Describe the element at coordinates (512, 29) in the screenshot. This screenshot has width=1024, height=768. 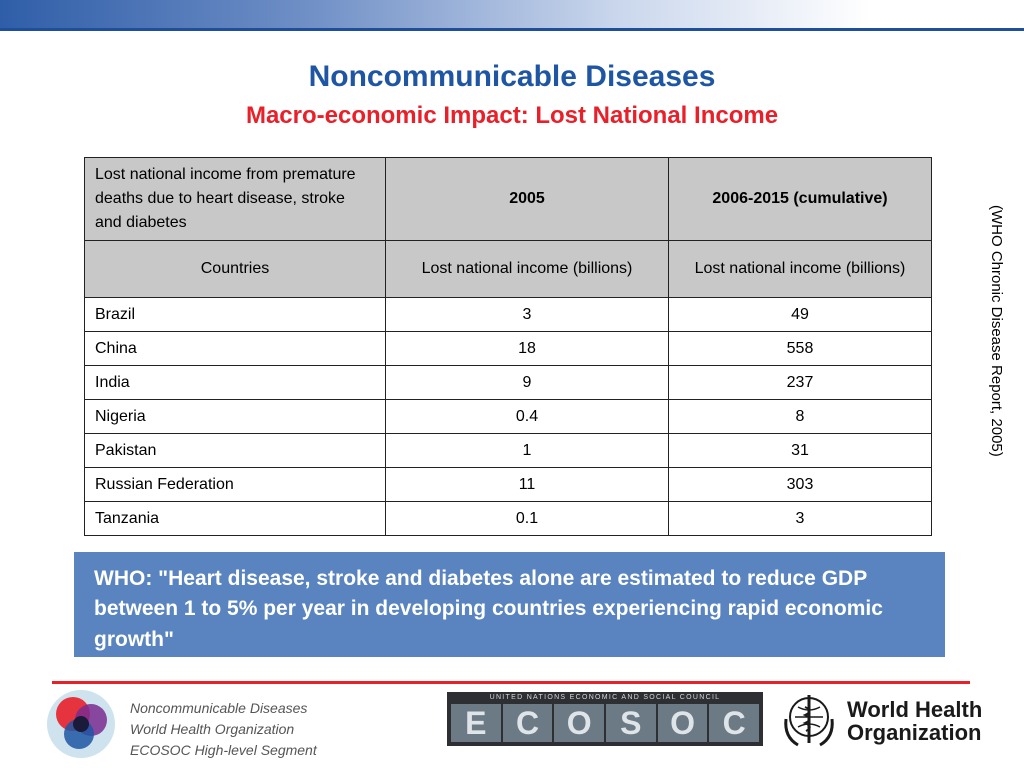
I see `top-rule` at that location.